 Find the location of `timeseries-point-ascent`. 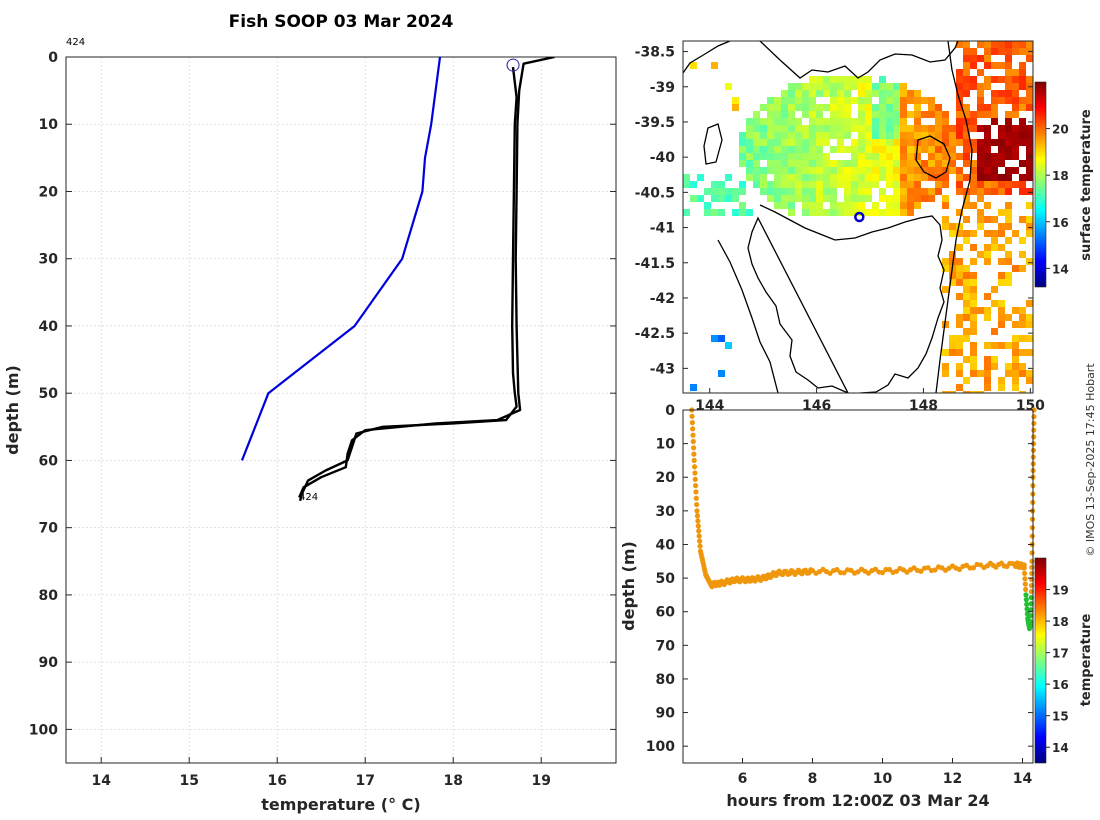

timeseries-point-ascent is located at coordinates (1031, 616).